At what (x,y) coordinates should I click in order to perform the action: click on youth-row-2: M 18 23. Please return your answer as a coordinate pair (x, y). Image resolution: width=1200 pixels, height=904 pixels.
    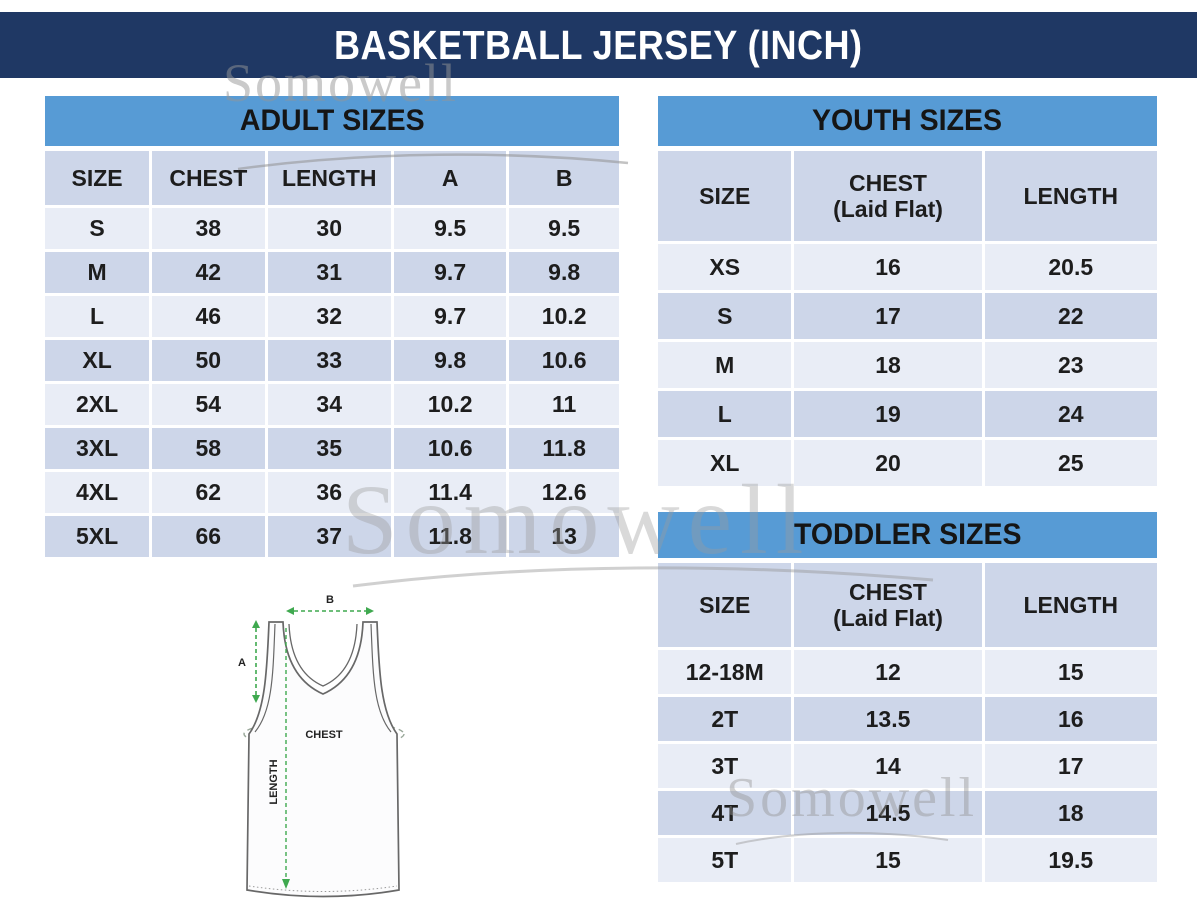
    Looking at the image, I should click on (907, 365).